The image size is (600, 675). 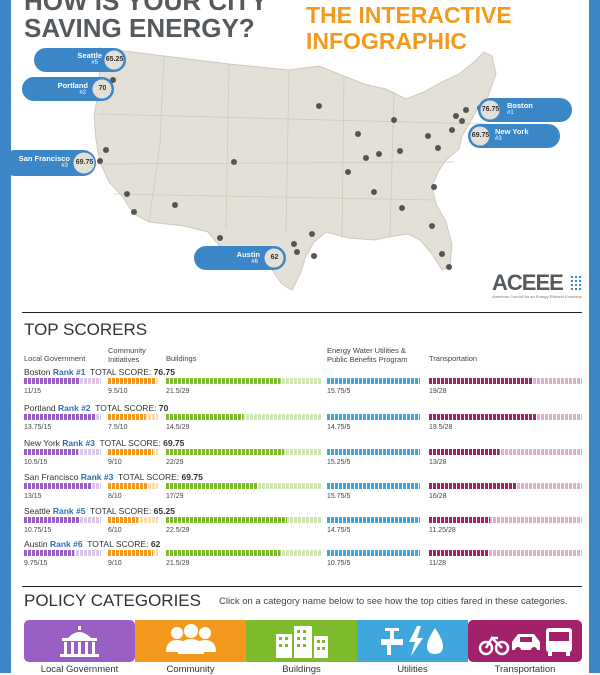 I want to click on callout-portland: Portland #2 70, so click(x=68, y=89).